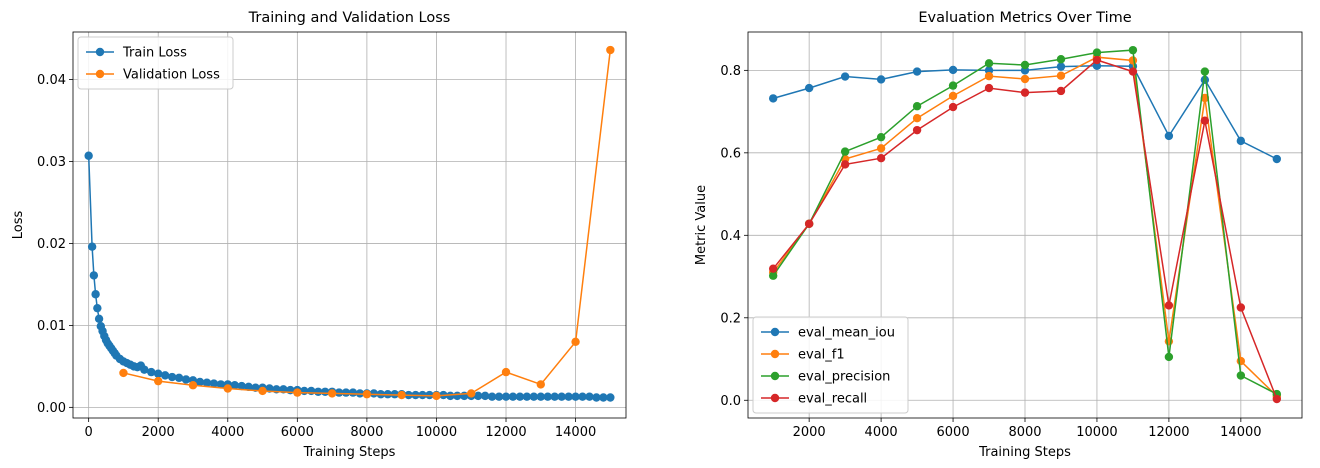  What do you see at coordinates (575, 432) in the screenshot?
I see `x-tick-label: 14000` at bounding box center [575, 432].